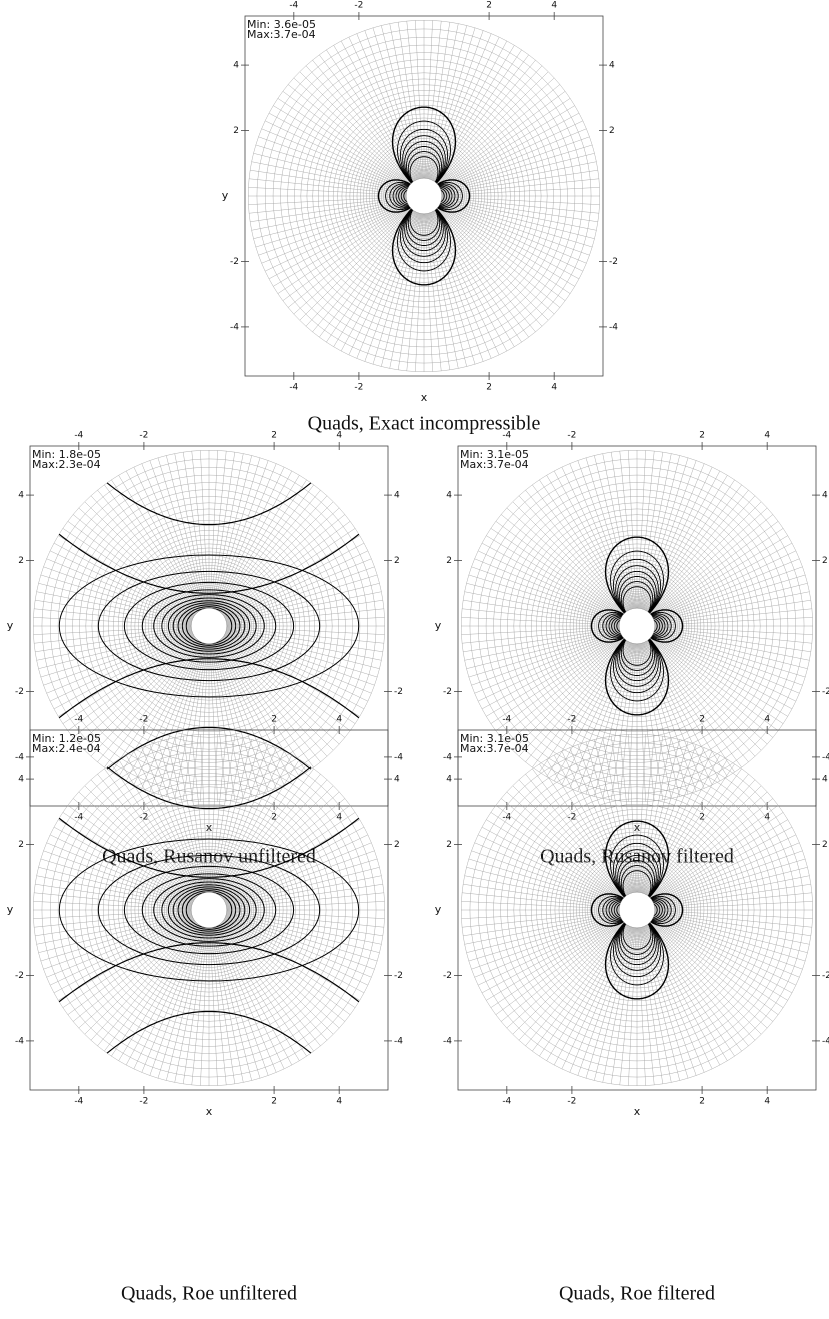 This screenshot has height=1319, width=829. Describe the element at coordinates (494, 454) in the screenshot. I see `annotation: Min: 3.1e-05` at that location.